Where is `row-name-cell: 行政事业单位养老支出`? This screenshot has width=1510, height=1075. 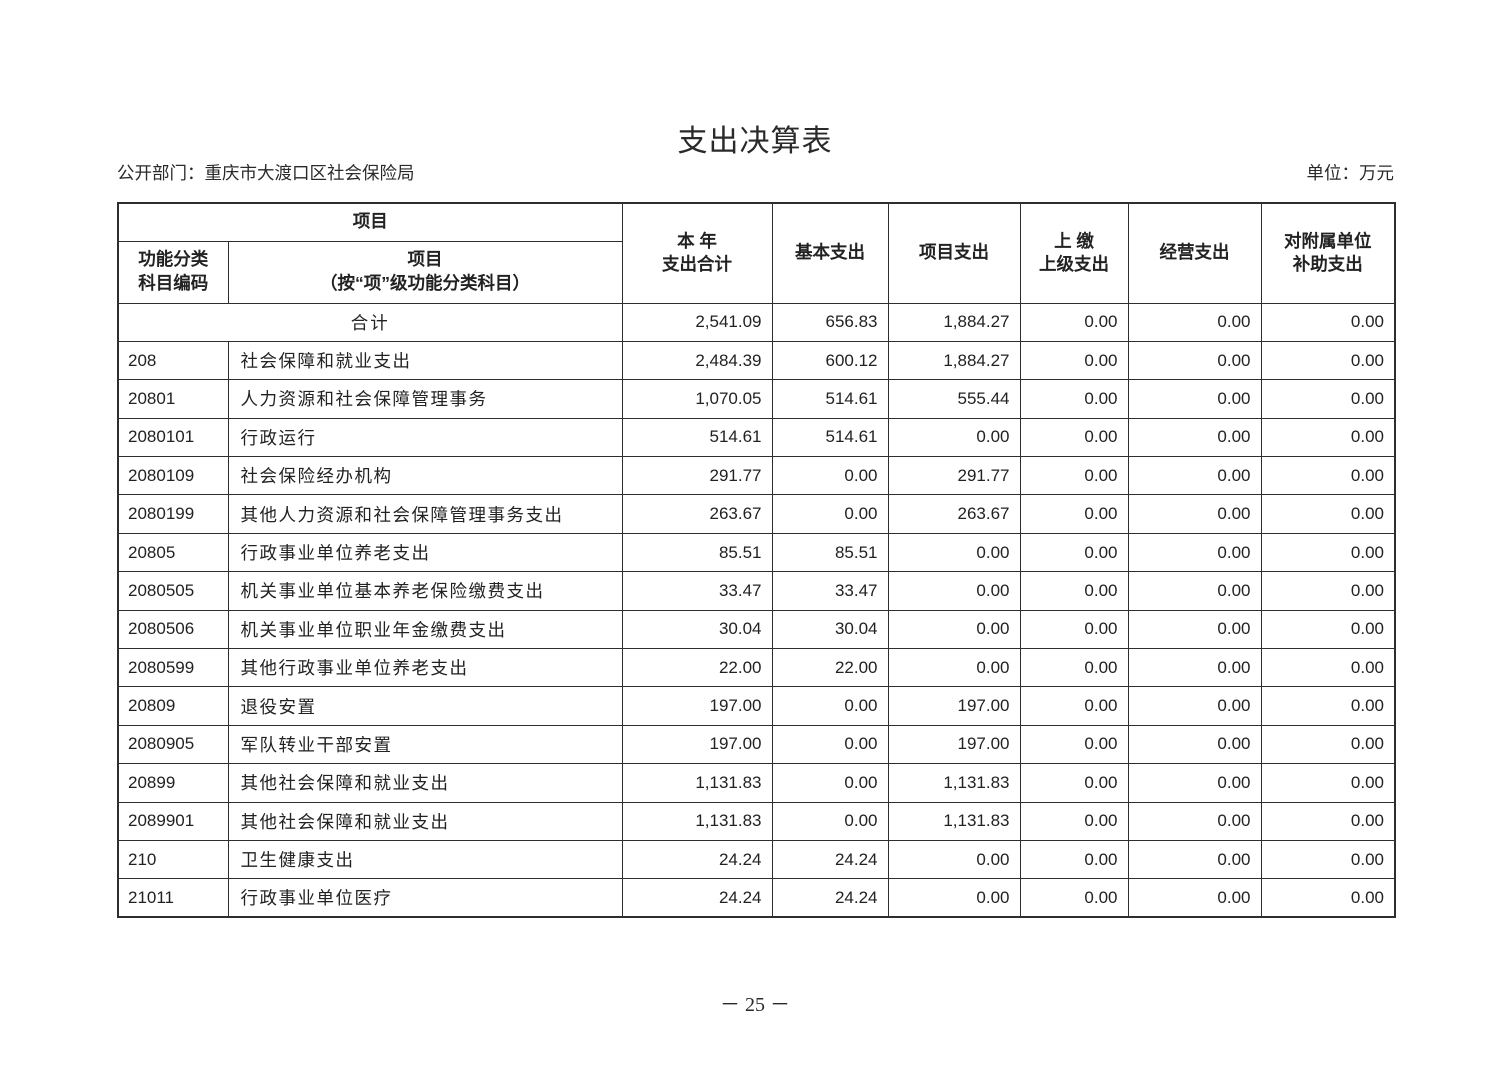
row-name-cell: 行政事业单位养老支出 is located at coordinates (425, 552).